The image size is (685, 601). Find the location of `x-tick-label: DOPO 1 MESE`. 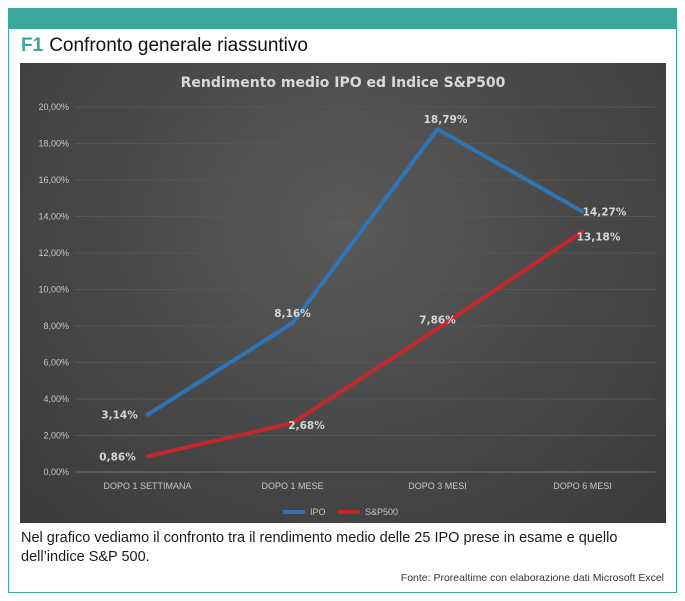

x-tick-label: DOPO 1 MESE is located at coordinates (292, 486).